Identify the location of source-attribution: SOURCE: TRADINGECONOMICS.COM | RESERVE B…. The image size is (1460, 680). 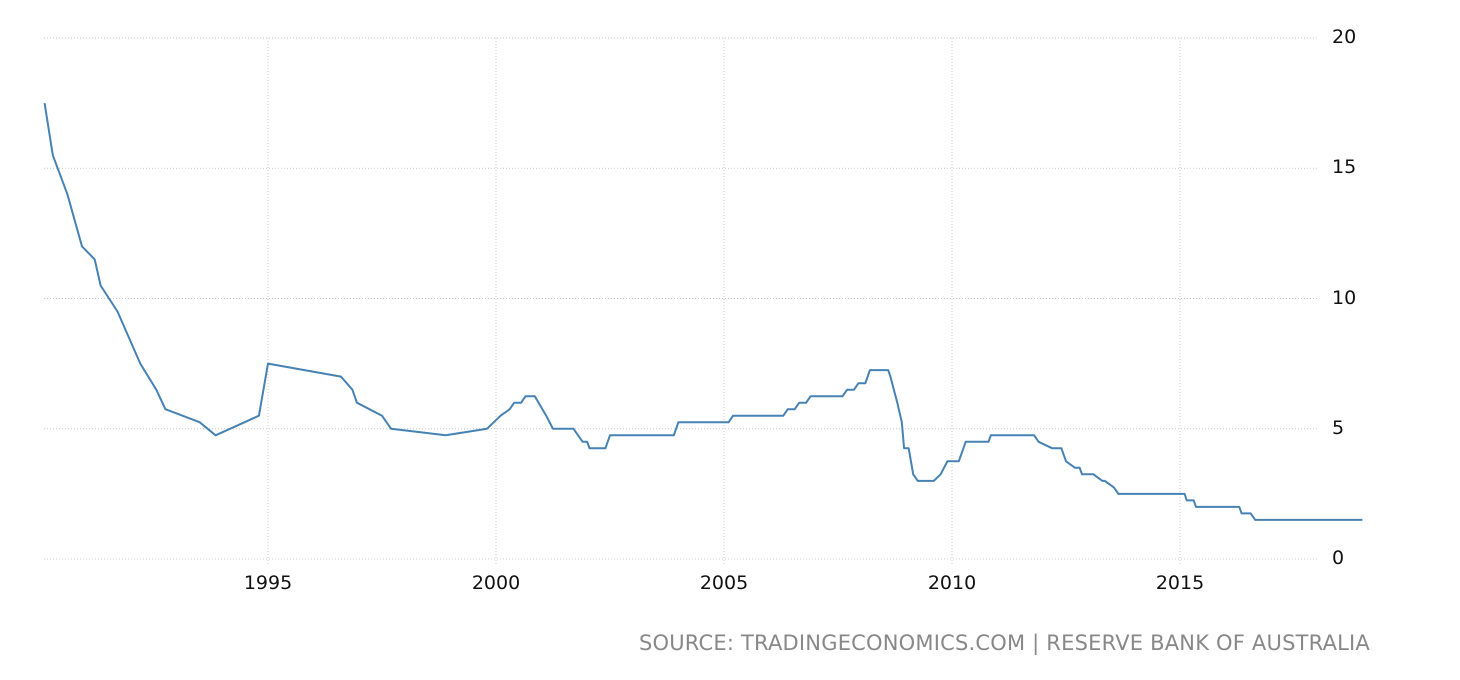
(1004, 643).